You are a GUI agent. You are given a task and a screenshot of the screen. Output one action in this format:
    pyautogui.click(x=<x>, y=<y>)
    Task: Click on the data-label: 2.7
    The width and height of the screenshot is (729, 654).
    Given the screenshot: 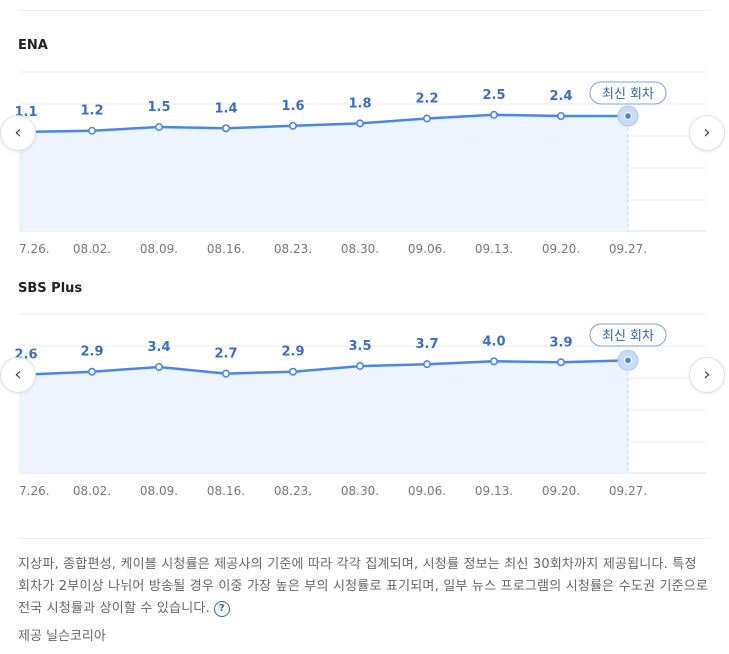 What is the action you would take?
    pyautogui.click(x=225, y=354)
    